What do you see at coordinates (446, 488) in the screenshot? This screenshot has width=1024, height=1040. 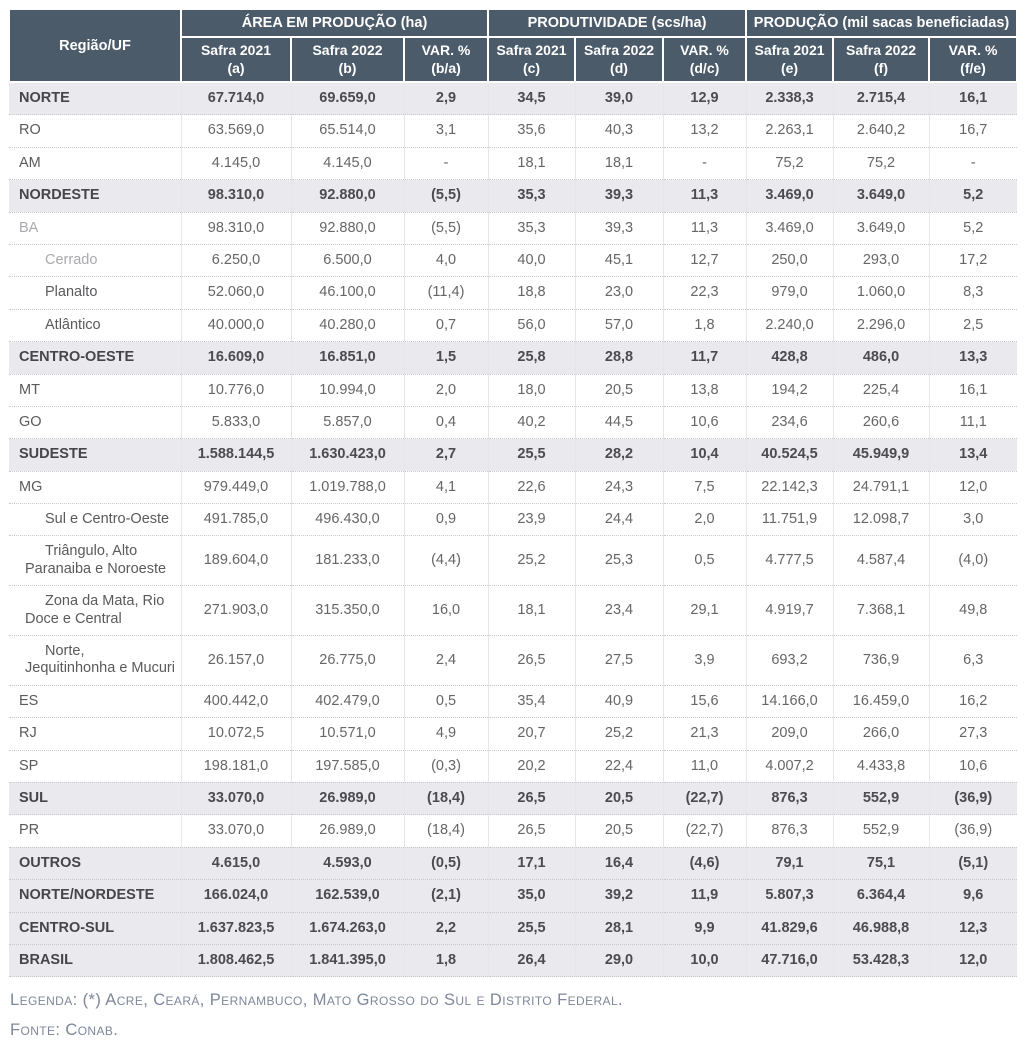 I see `cell-value: 4,1` at bounding box center [446, 488].